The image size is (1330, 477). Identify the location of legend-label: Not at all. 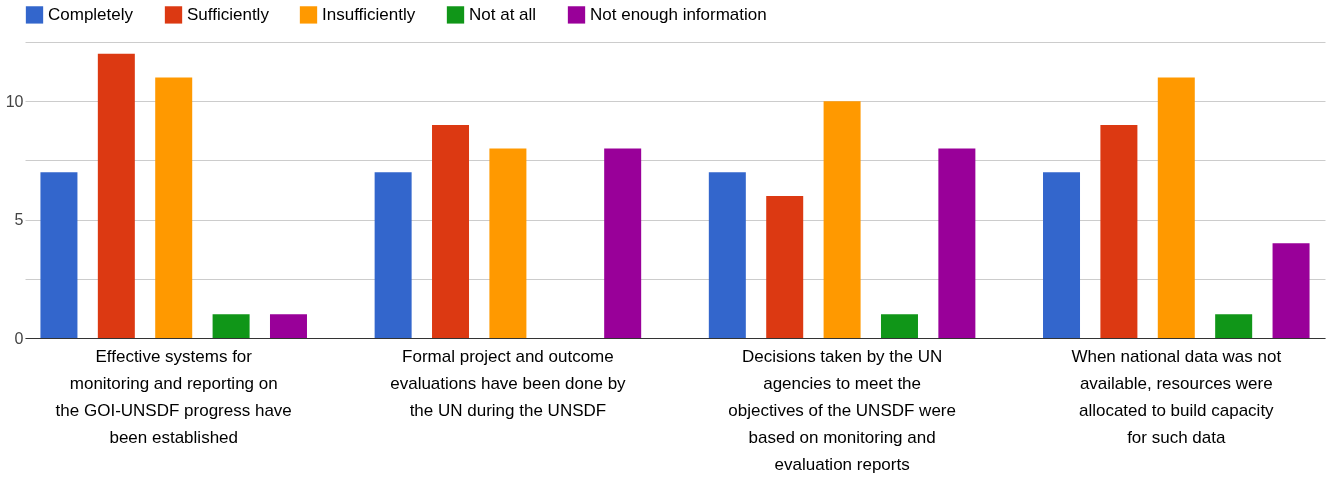
(503, 14).